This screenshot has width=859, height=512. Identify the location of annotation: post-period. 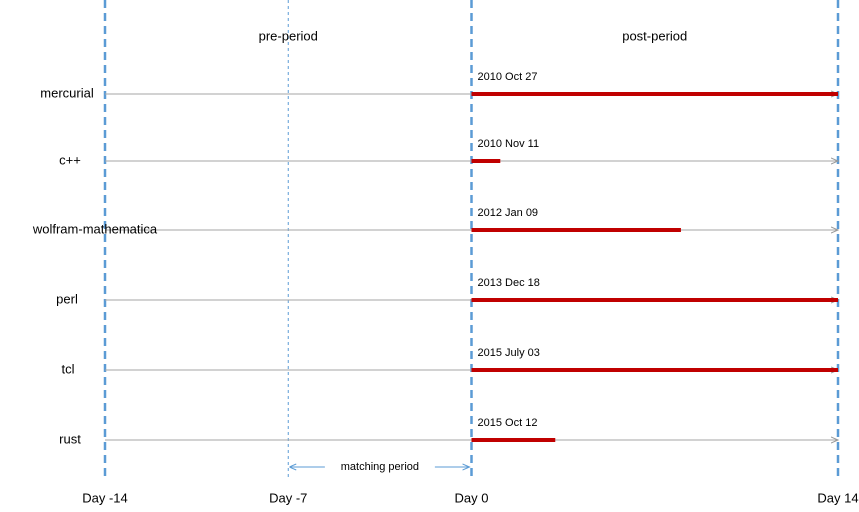
(654, 35).